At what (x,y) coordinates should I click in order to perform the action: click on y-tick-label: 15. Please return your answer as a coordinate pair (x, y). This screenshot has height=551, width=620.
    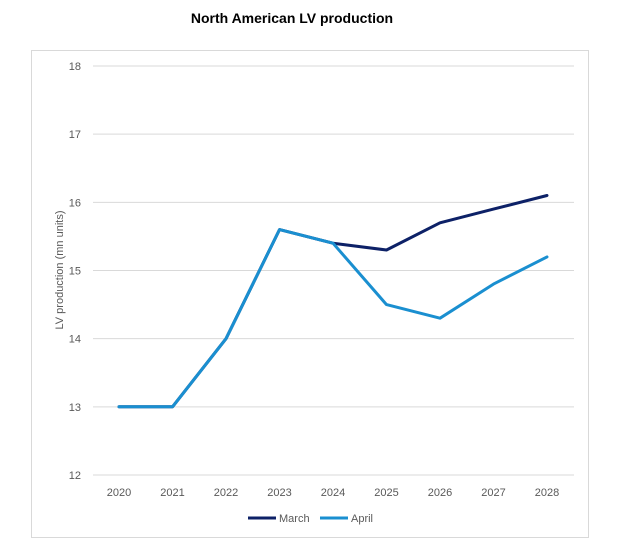
    Looking at the image, I should click on (75, 272).